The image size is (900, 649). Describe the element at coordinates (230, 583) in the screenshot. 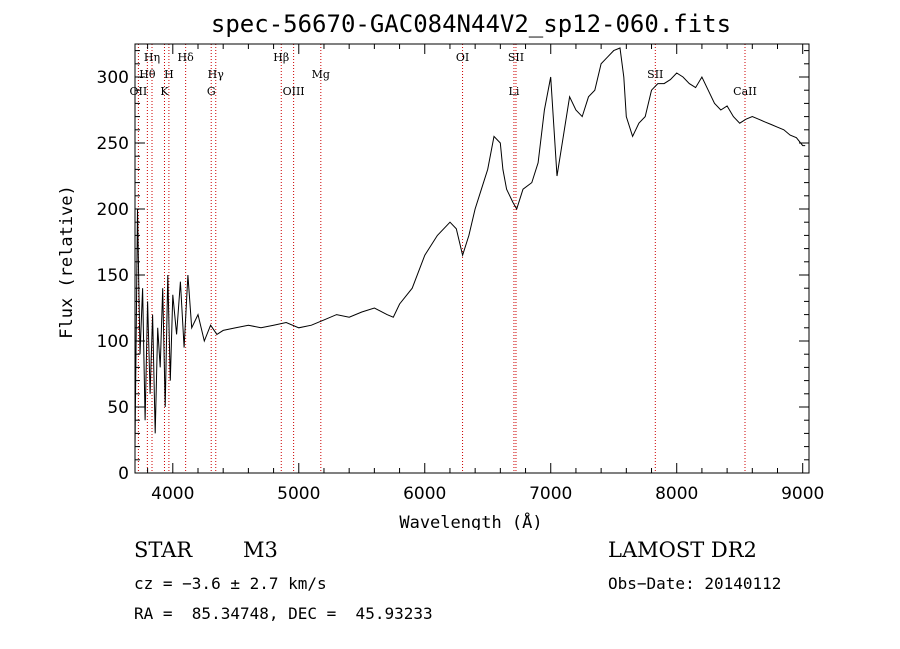

I see `redshift-velocity: cz = −3.6 ± 2.7 km/s` at that location.